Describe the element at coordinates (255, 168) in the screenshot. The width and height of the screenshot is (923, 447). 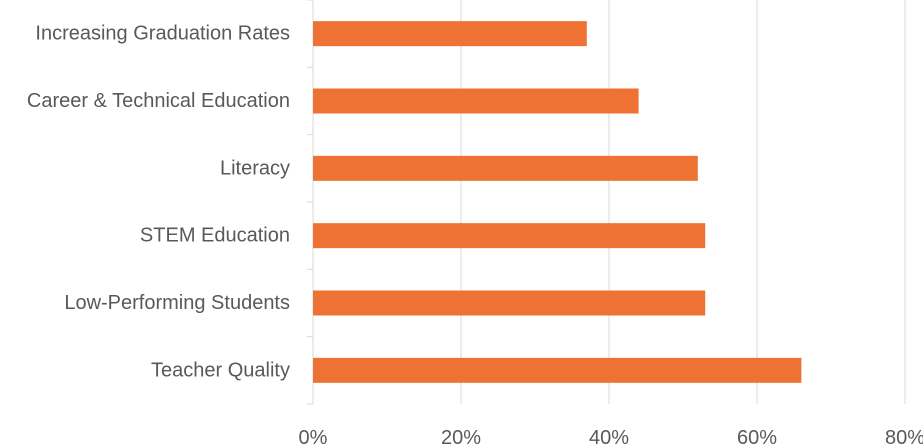
I see `category-label-2: Literacy` at that location.